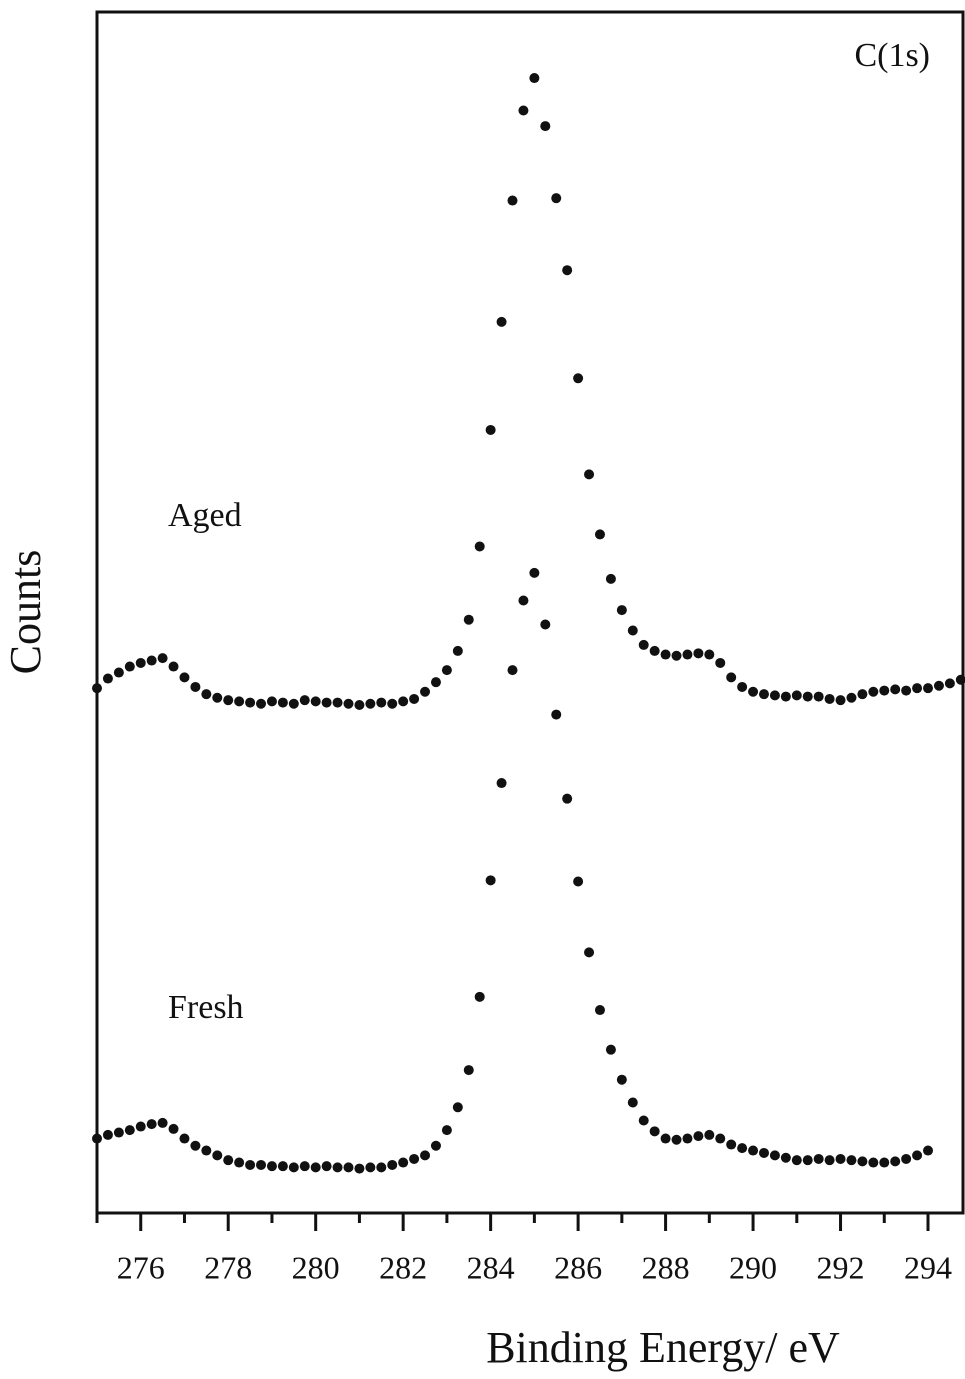 The height and width of the screenshot is (1379, 965). Describe the element at coordinates (663, 1347) in the screenshot. I see `x-axis-label: Binding Energy/ eV` at that location.